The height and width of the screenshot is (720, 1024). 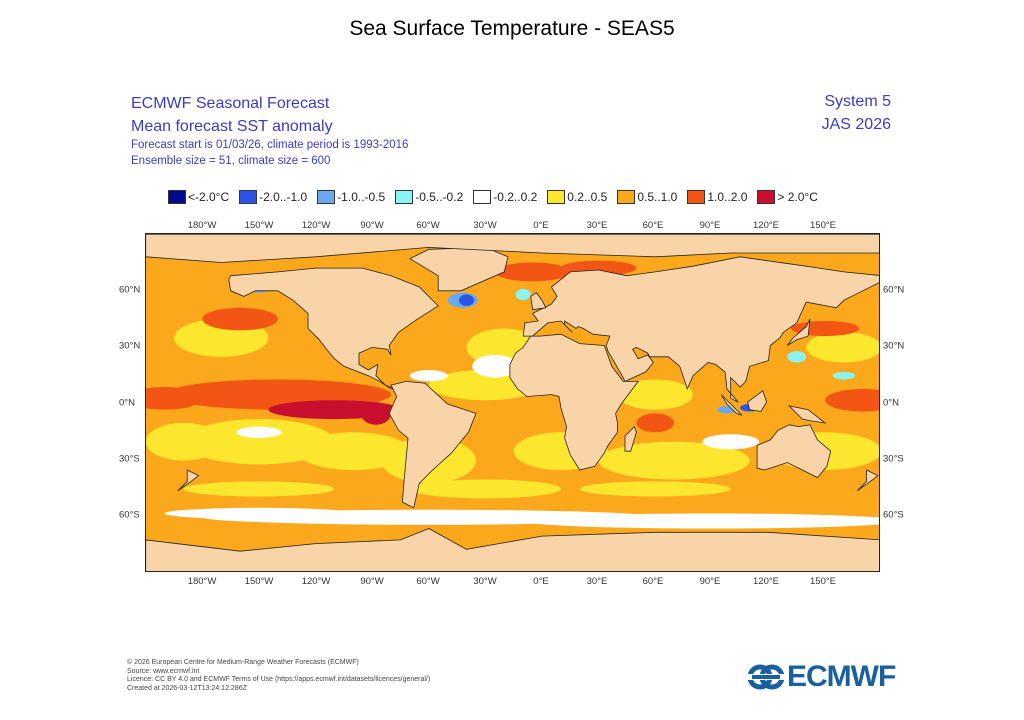 What do you see at coordinates (333, 328) in the screenshot?
I see `north-america-landmass` at bounding box center [333, 328].